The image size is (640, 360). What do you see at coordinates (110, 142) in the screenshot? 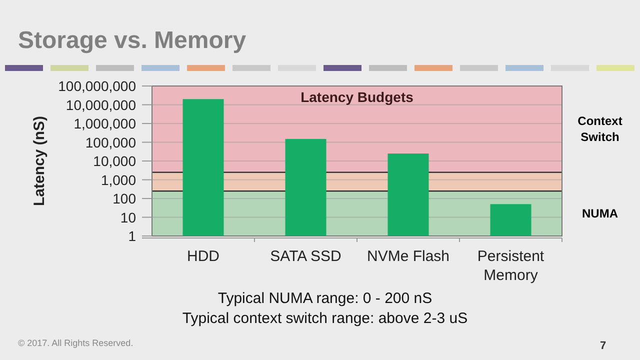
I see `y-tick-label: 100,000` at bounding box center [110, 142].